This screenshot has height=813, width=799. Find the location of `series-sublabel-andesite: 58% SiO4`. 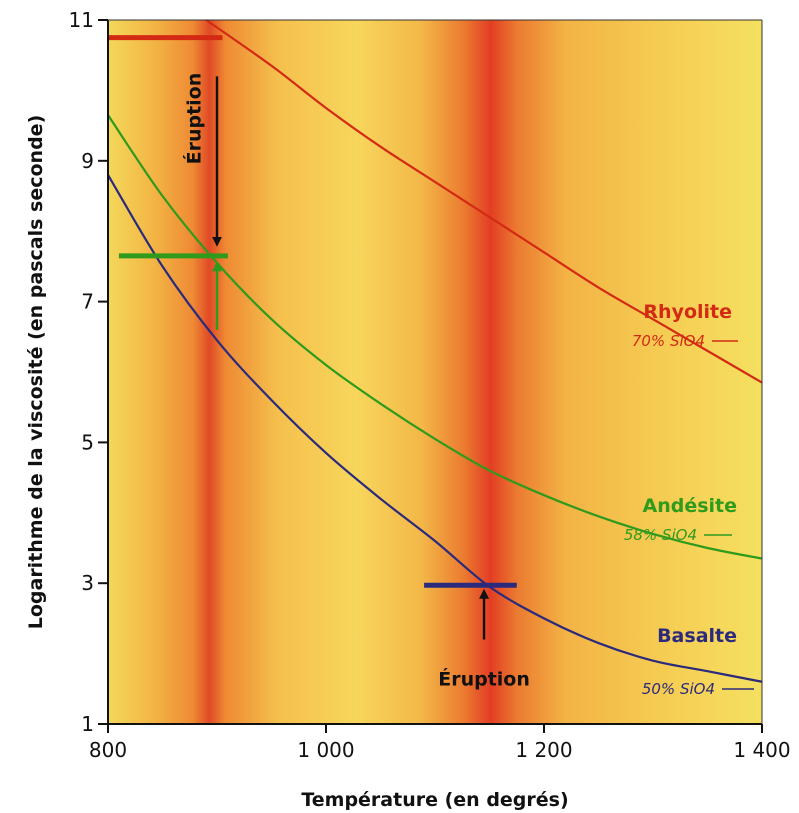

series-sublabel-andesite: 58% SiO4 is located at coordinates (660, 535).